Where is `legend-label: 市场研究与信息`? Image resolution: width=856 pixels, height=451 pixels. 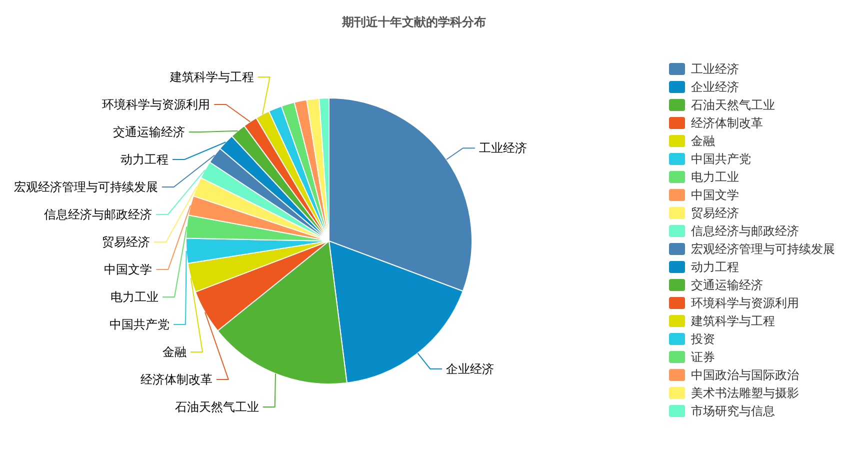
legend-label: 市场研究与信息 is located at coordinates (733, 411).